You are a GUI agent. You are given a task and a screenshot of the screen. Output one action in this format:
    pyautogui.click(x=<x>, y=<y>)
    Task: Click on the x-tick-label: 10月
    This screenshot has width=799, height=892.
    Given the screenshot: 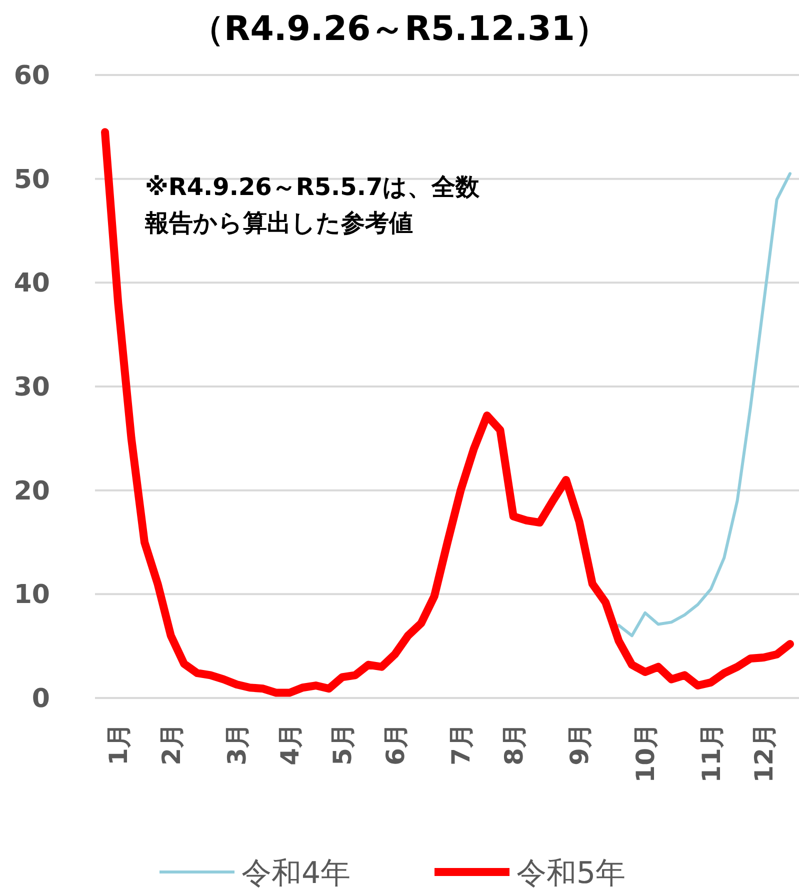 What is the action you would take?
    pyautogui.click(x=645, y=753)
    